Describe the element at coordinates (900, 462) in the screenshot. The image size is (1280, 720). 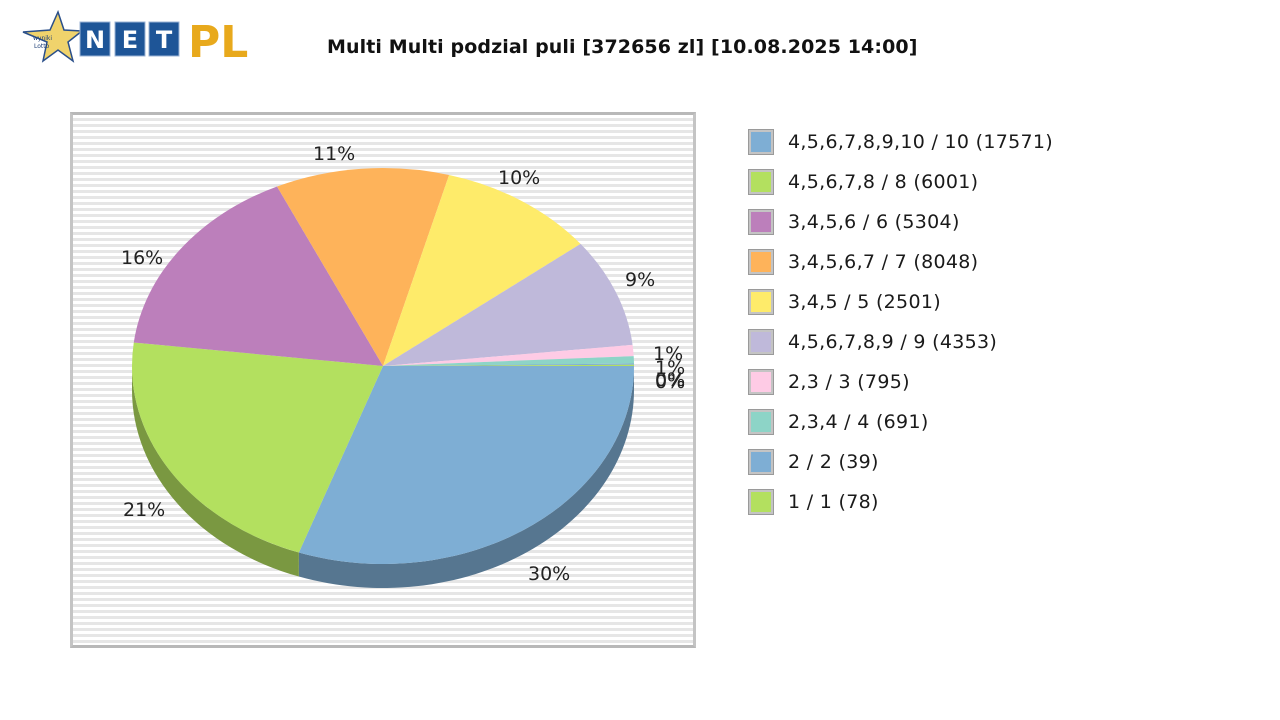
I see `legend-item: 2 / 2 (39)` at that location.